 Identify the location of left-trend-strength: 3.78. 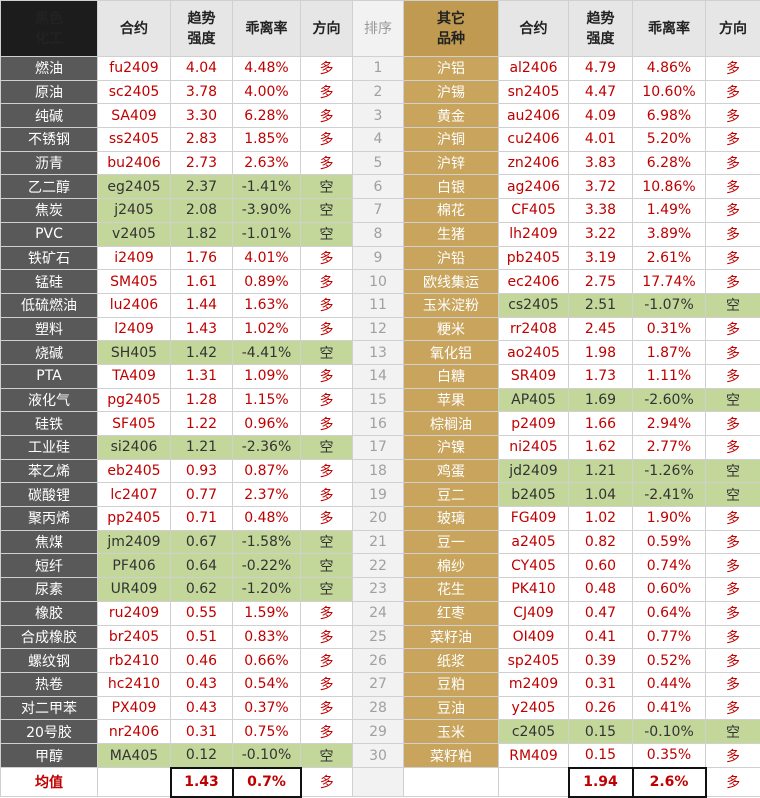
(202, 92).